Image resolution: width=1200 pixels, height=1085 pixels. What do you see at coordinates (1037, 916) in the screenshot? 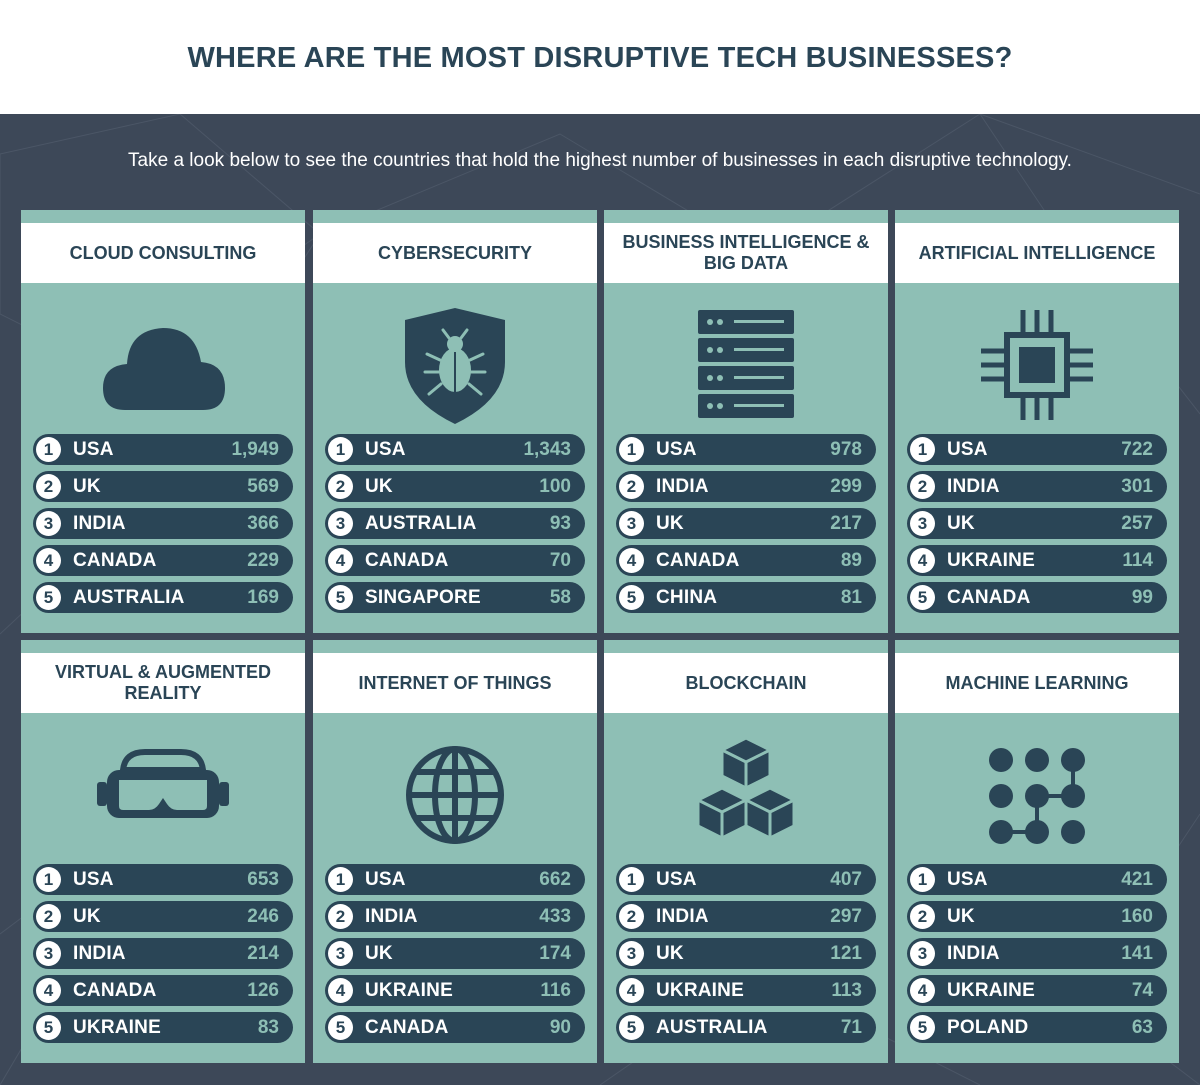
I see `list-item: 2 UK 160` at bounding box center [1037, 916].